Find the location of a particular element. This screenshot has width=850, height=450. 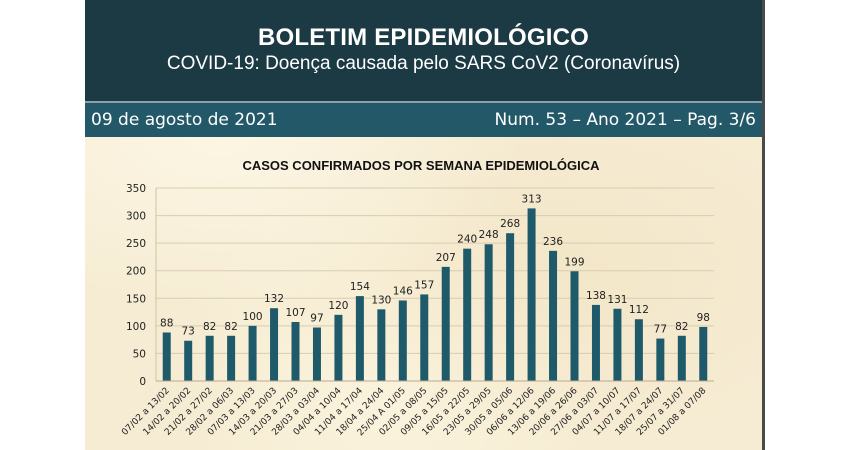

data-label: 207 is located at coordinates (446, 258).